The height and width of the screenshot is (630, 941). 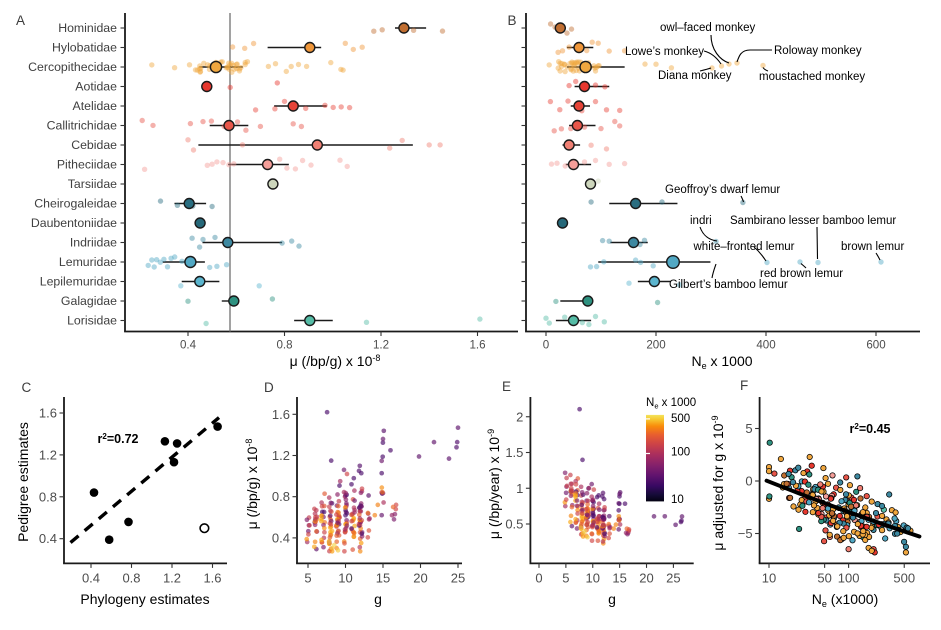 I want to click on svg-text: Lorisidae, so click(x=92, y=321).